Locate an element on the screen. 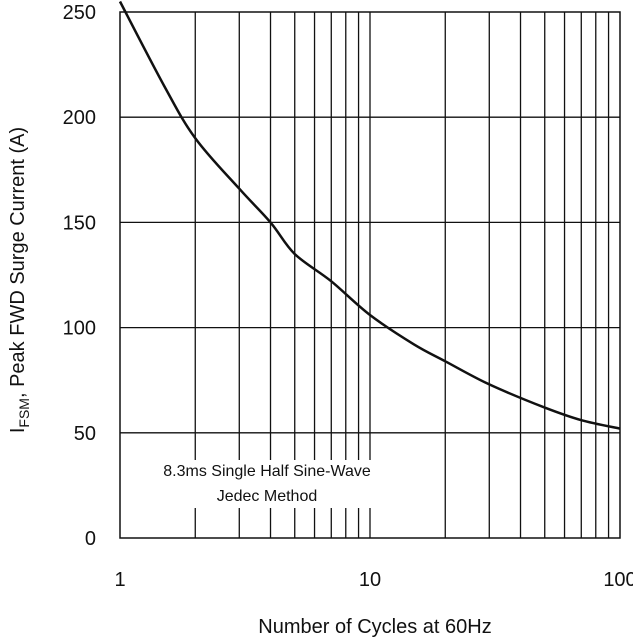 This screenshot has height=643, width=633. annotation-line-2: Jedec Method is located at coordinates (267, 496).